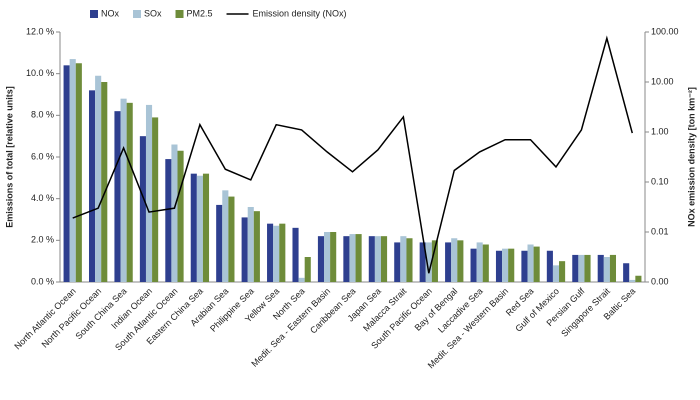 This screenshot has width=700, height=400. I want to click on y-axis-title: Emissions of total [relative units], so click(9, 157).